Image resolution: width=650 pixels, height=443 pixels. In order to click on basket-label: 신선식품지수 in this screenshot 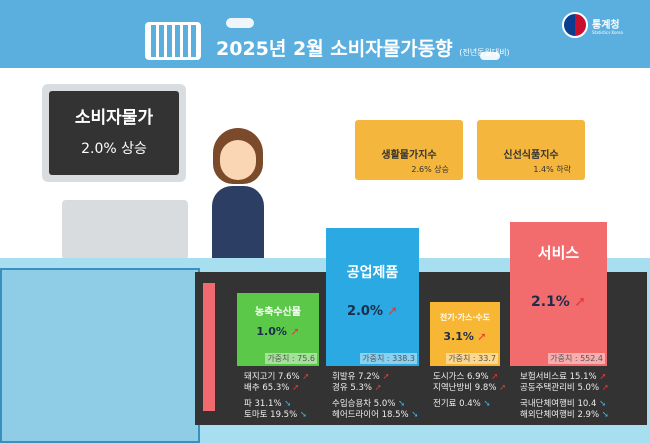, I will do `click(531, 155)`.